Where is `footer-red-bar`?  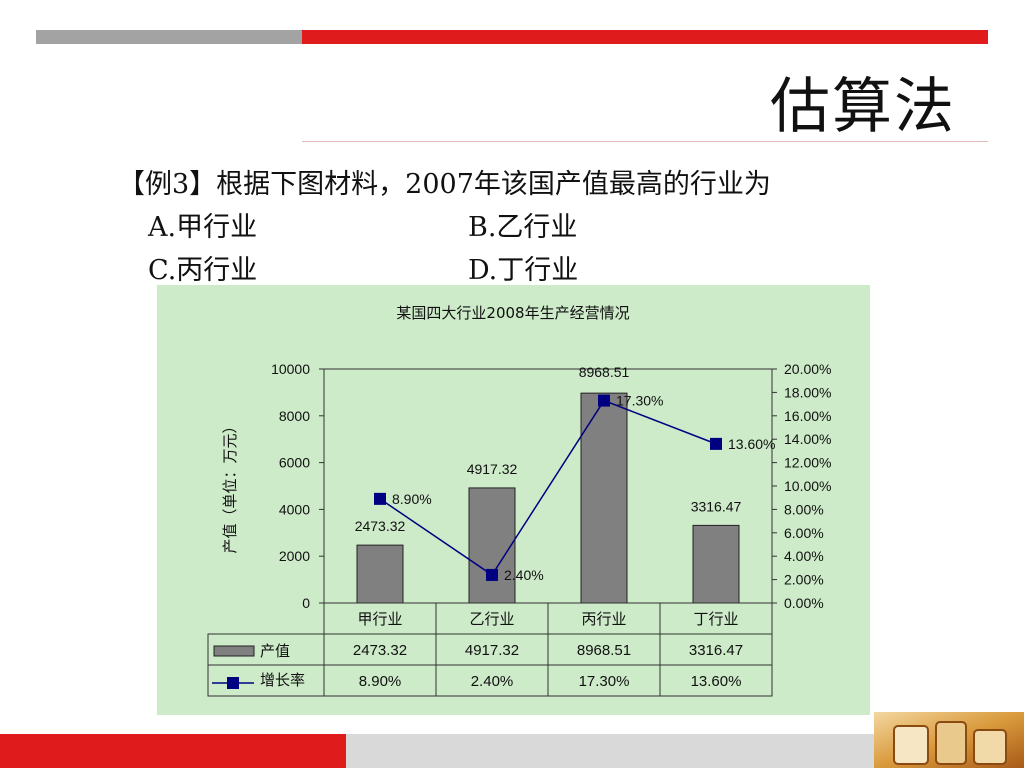 footer-red-bar is located at coordinates (173, 751).